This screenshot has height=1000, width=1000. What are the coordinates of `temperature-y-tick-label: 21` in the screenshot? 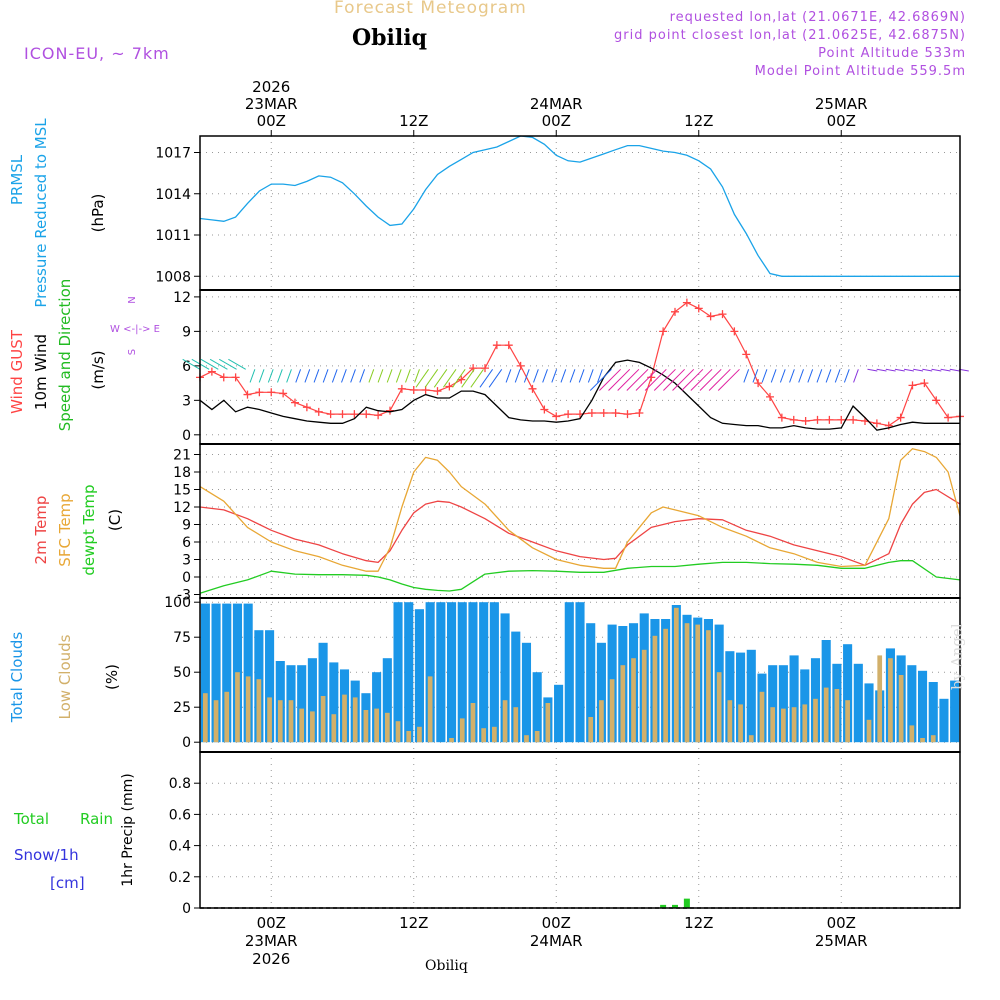 It's located at (182, 456).